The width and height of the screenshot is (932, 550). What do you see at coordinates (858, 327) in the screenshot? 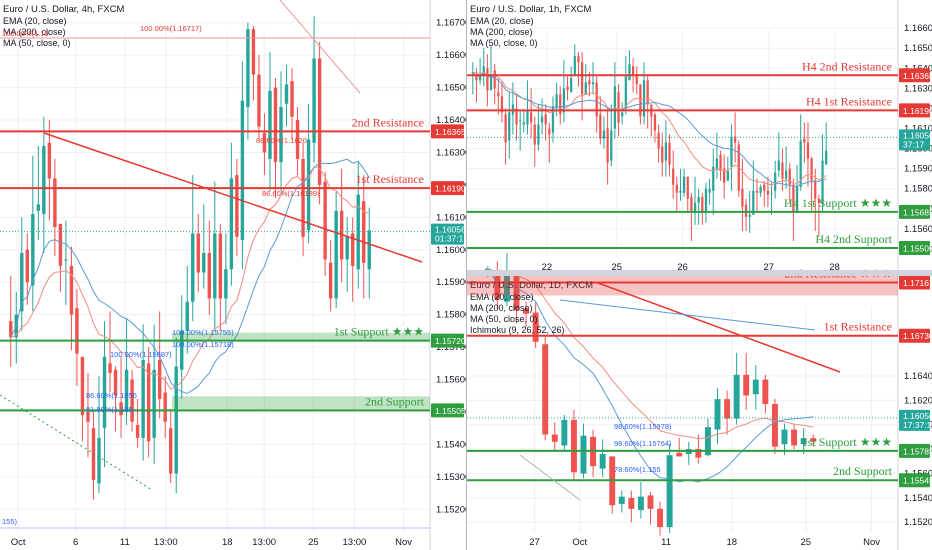
I see `level-label: 1st Resistance` at bounding box center [858, 327].